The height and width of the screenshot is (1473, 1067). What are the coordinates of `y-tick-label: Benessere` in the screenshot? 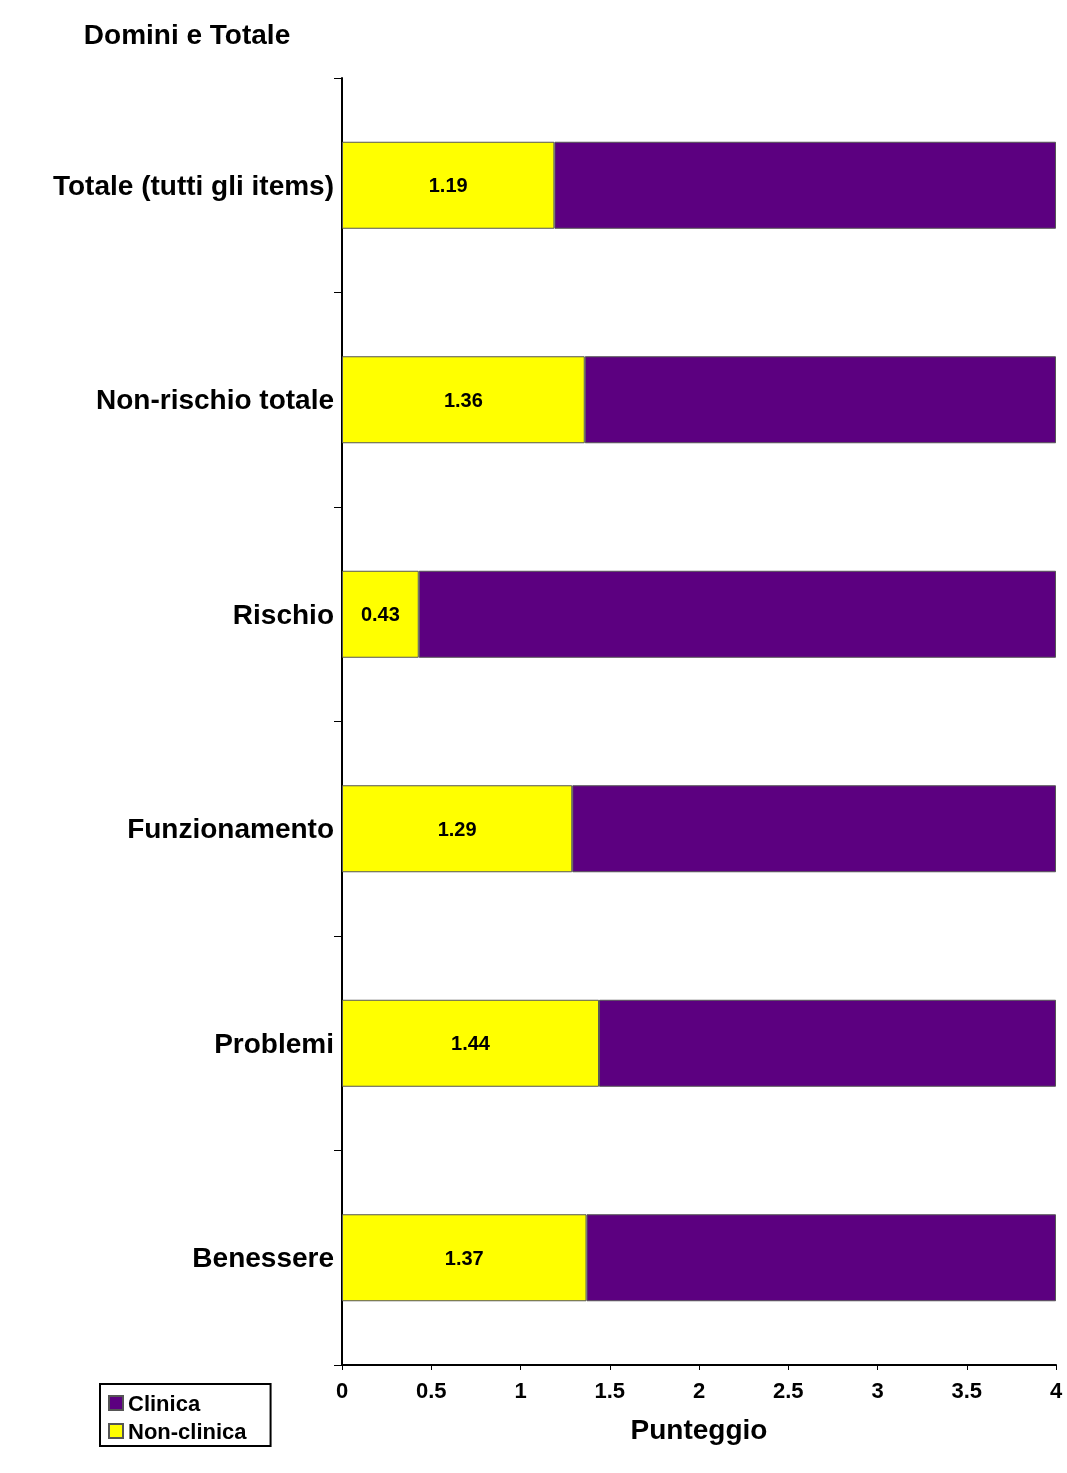 It's located at (263, 1258).